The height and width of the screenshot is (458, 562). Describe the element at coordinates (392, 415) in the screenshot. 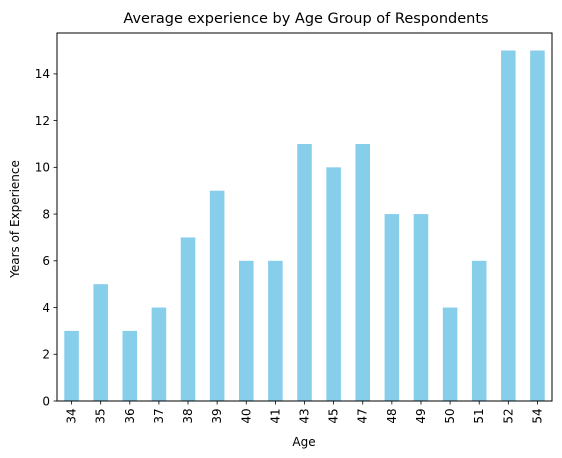

I see `x-tick-label: 48` at that location.